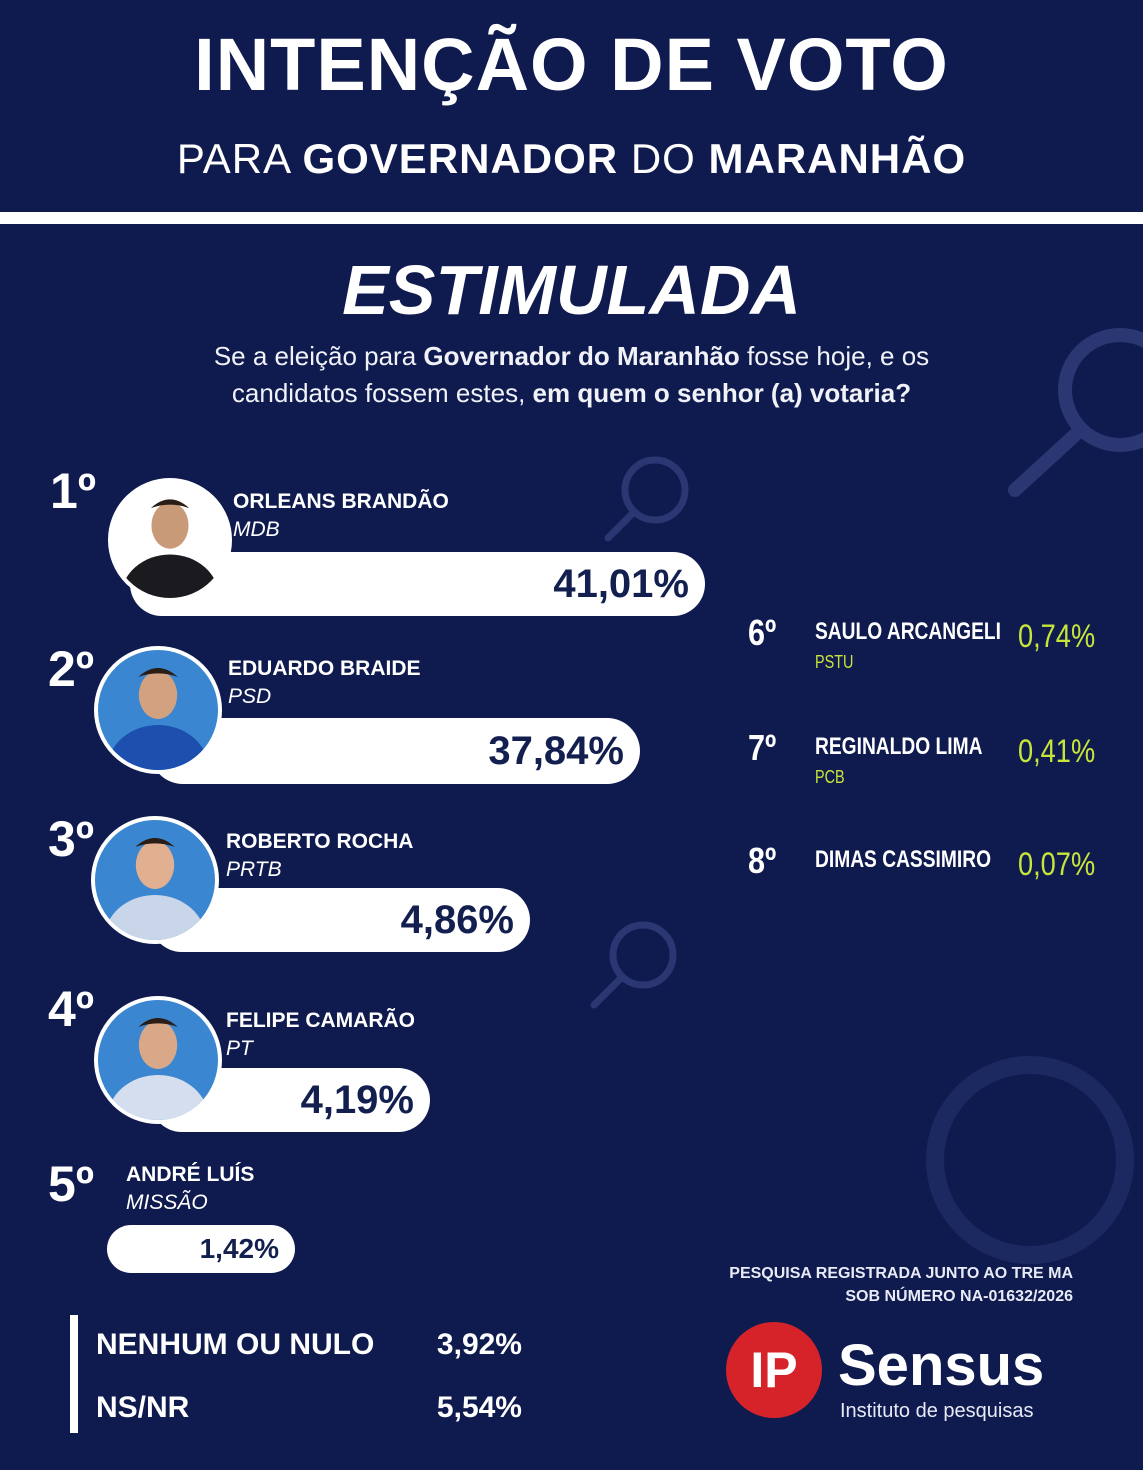  Describe the element at coordinates (937, 1411) in the screenshot. I see `logo-tagline: Instituto de pesquisas` at that location.